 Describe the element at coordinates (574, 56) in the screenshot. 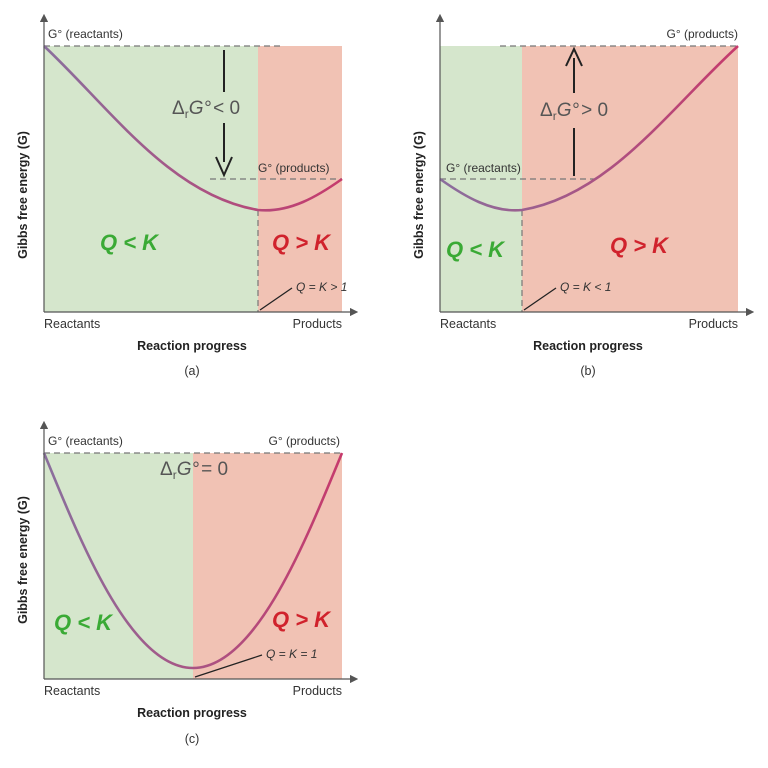

I see `delta-arrowhead-b` at that location.